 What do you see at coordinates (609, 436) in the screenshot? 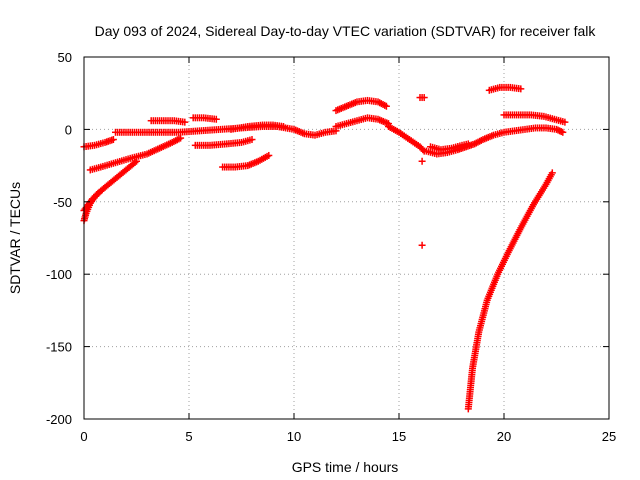
I see `x-tick-label: 25` at bounding box center [609, 436].